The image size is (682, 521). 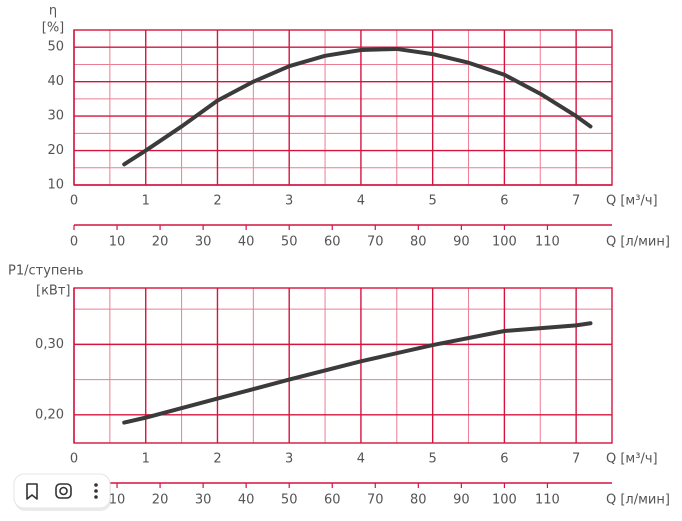 What do you see at coordinates (32, 491) in the screenshot?
I see `bookmark-button` at bounding box center [32, 491].